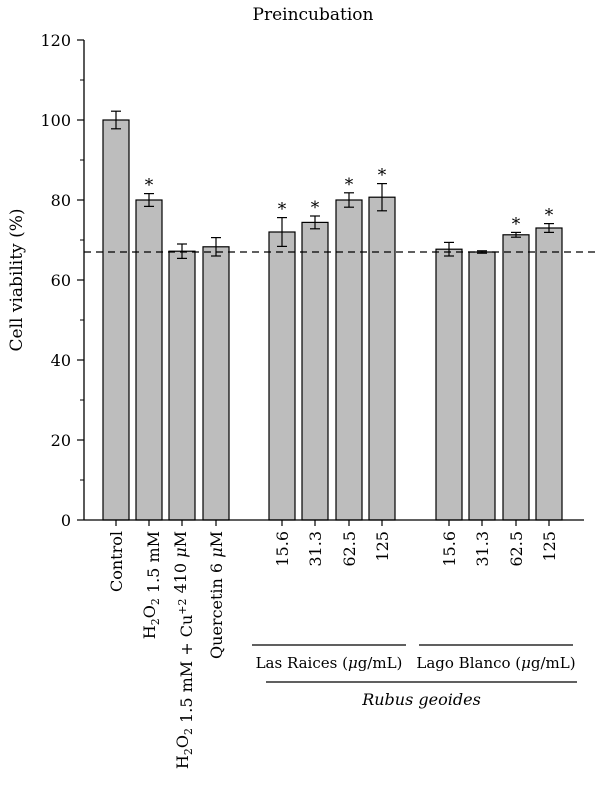 This screenshot has height=802, width=600. What do you see at coordinates (183, 650) in the screenshot?
I see `x-tick-label-2: H2O2 1.5 mM + Cu+2 410 μM` at bounding box center [183, 650].